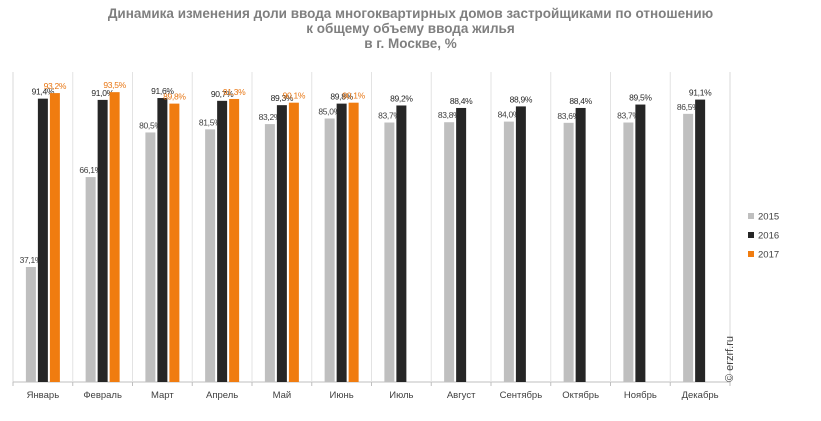  What do you see at coordinates (150, 125) in the screenshot?
I see `data-label-2015: 80,5%` at bounding box center [150, 125].